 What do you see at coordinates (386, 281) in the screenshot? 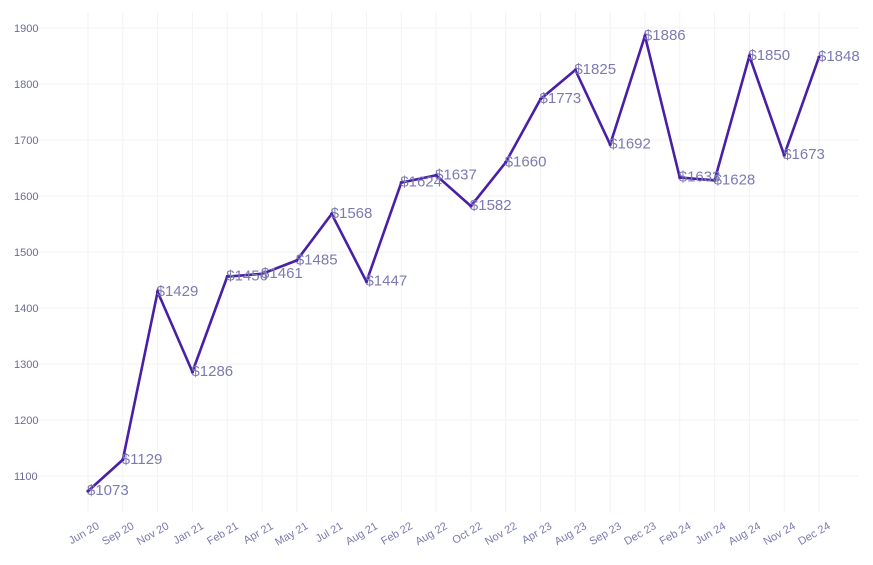
I see `data-label: $1447` at bounding box center [386, 281].